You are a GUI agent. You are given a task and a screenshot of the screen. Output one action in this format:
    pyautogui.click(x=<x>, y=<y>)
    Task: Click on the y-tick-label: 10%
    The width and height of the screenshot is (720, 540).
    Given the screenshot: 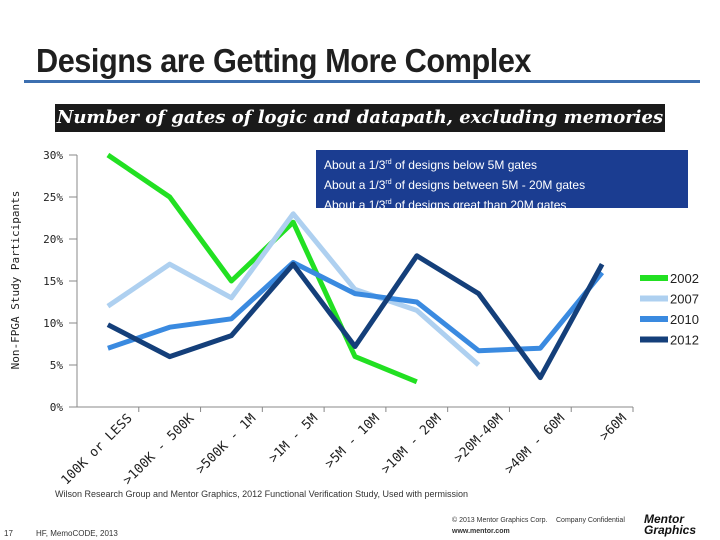 What is the action you would take?
    pyautogui.click(x=53, y=323)
    